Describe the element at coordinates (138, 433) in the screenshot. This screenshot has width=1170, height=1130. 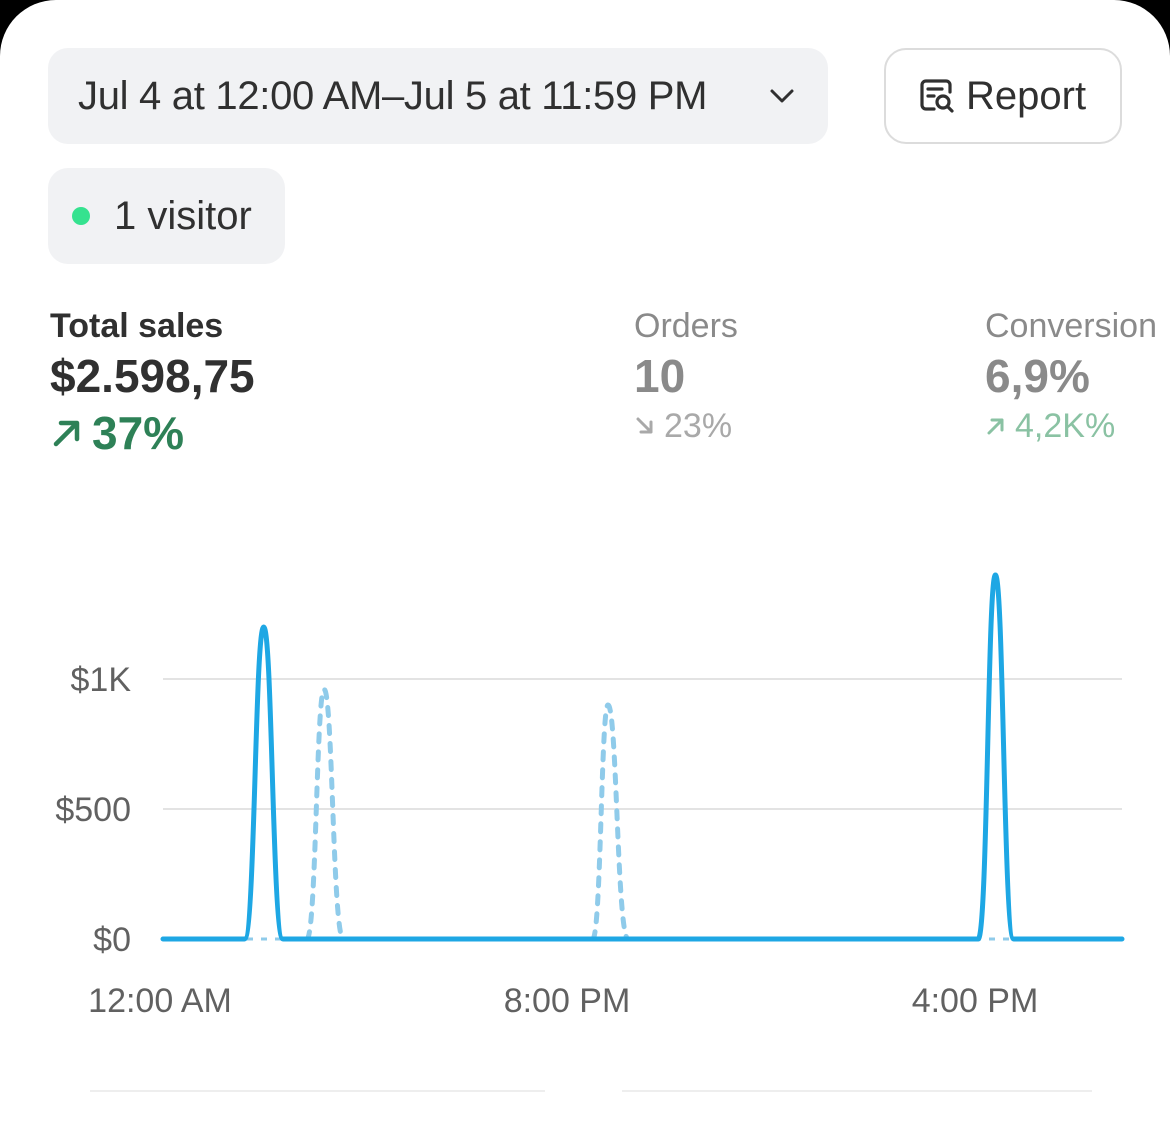
I see `metric-delta-value: 37%` at that location.